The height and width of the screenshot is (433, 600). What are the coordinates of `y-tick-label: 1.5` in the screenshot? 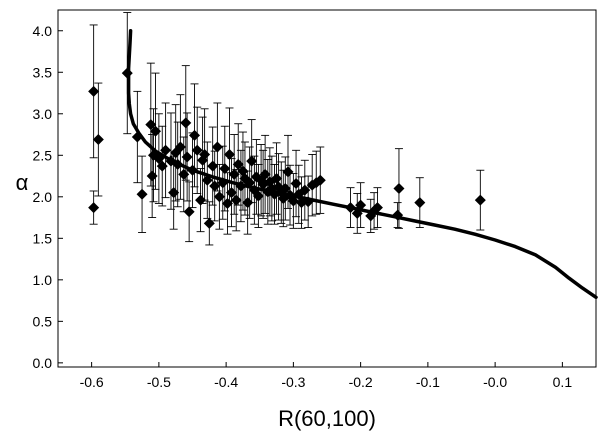 It's located at (43, 238).